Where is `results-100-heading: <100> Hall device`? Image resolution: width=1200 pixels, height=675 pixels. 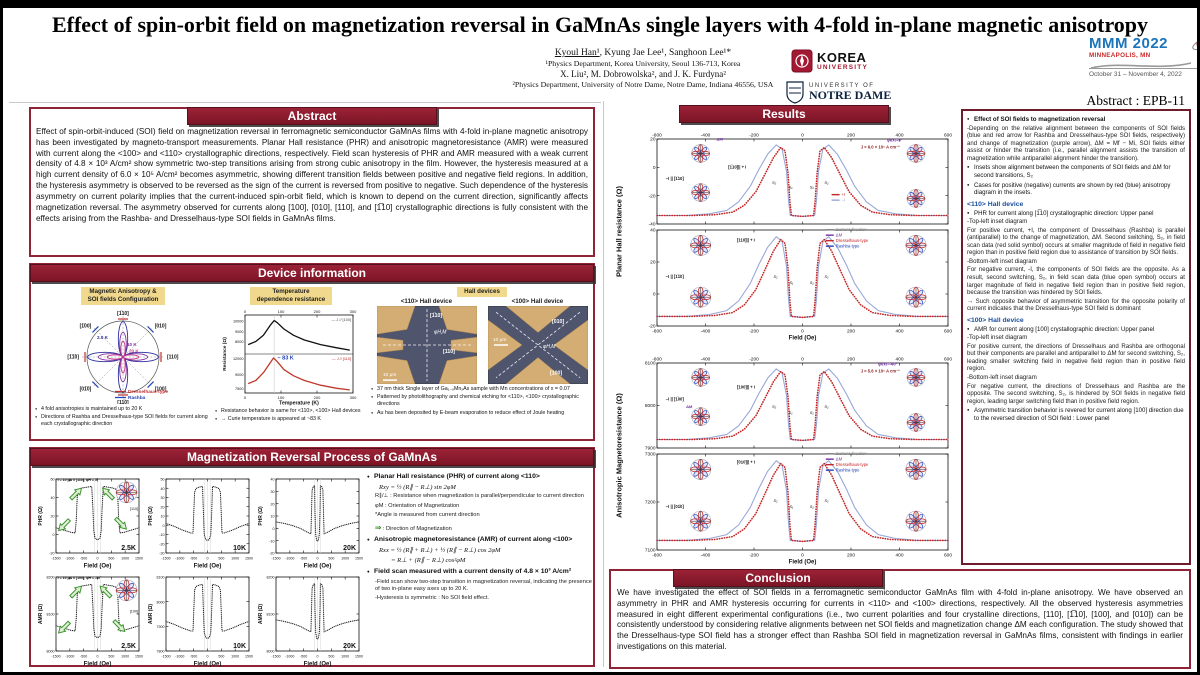
results-100-heading: <100> Hall device is located at coordinates (995, 320).